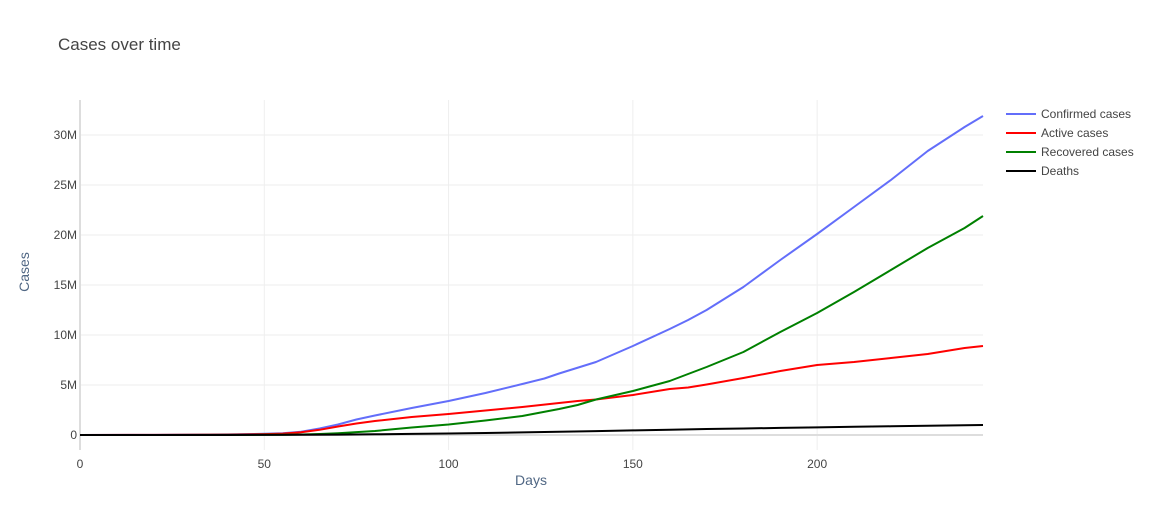  I want to click on legend-item-confirmed-cases: Confirmed cases, so click(1068, 114).